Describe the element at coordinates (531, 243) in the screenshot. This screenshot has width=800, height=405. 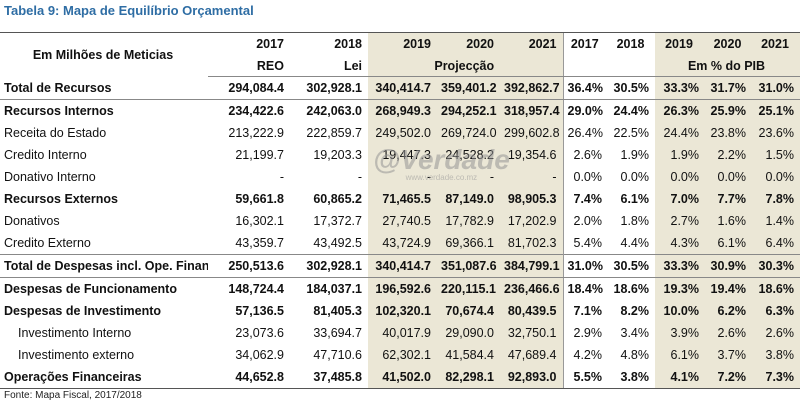
I see `cell-value: 81,702.3` at that location.